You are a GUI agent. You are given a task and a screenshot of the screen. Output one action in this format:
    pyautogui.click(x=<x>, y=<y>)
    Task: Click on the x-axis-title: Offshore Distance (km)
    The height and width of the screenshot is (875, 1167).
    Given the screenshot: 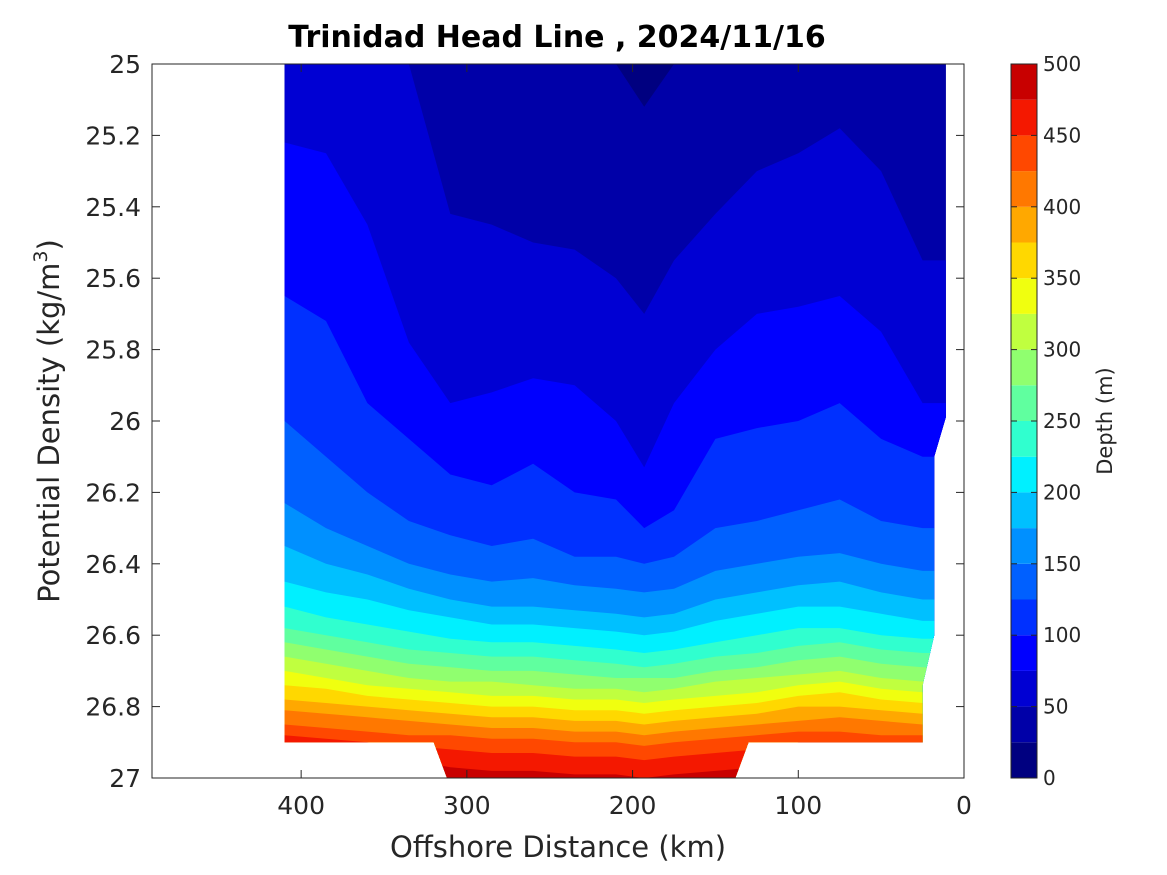 What is the action you would take?
    pyautogui.click(x=558, y=847)
    